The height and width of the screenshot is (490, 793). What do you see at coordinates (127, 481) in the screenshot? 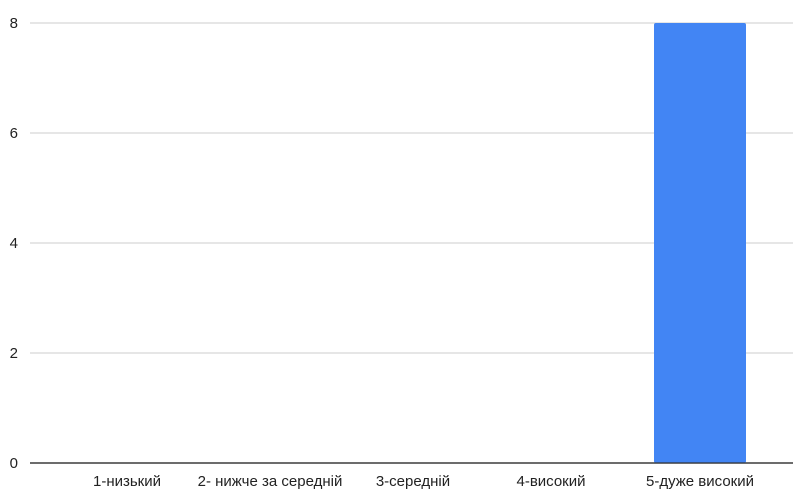
I see `x-category-label: 1-низький` at bounding box center [127, 481].